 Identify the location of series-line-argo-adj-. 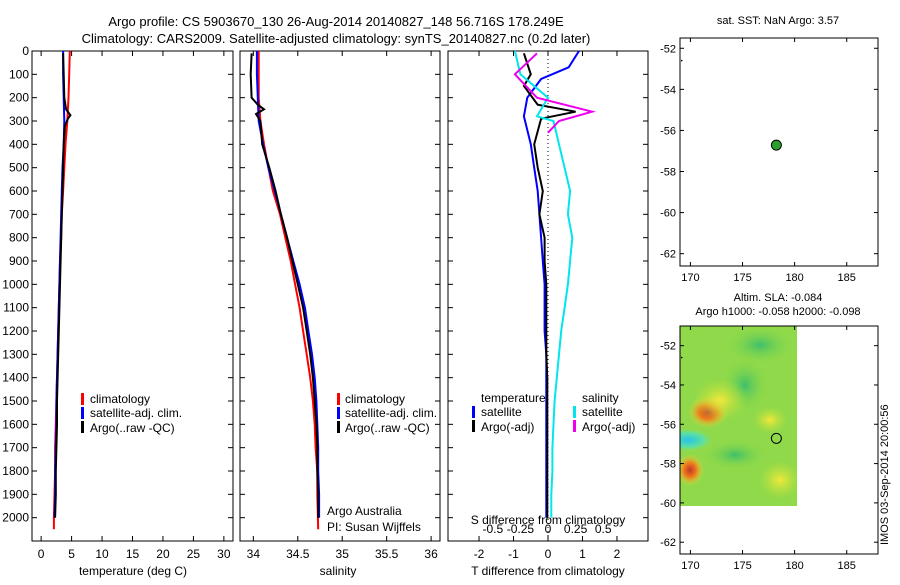
(549, 285).